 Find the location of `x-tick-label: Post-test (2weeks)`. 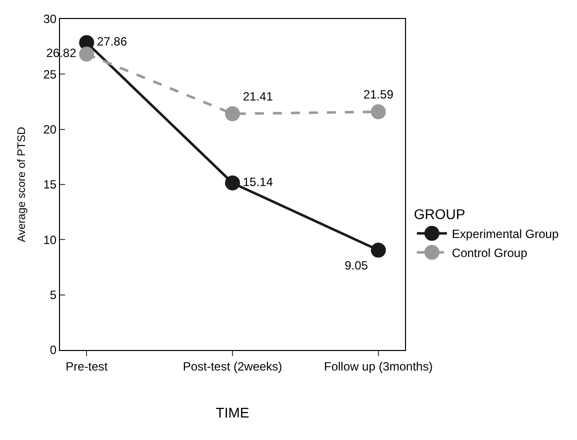

x-tick-label: Post-test (2weeks) is located at coordinates (232, 366).